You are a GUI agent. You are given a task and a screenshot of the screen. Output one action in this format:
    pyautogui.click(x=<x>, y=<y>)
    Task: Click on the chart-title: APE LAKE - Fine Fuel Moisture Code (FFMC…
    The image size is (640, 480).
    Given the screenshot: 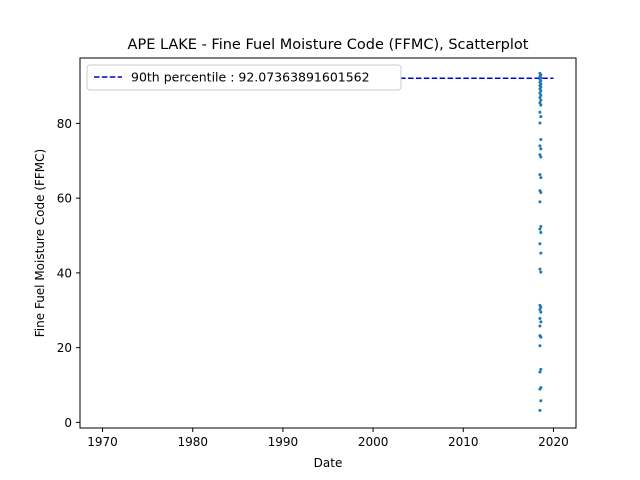 What is the action you would take?
    pyautogui.click(x=328, y=45)
    